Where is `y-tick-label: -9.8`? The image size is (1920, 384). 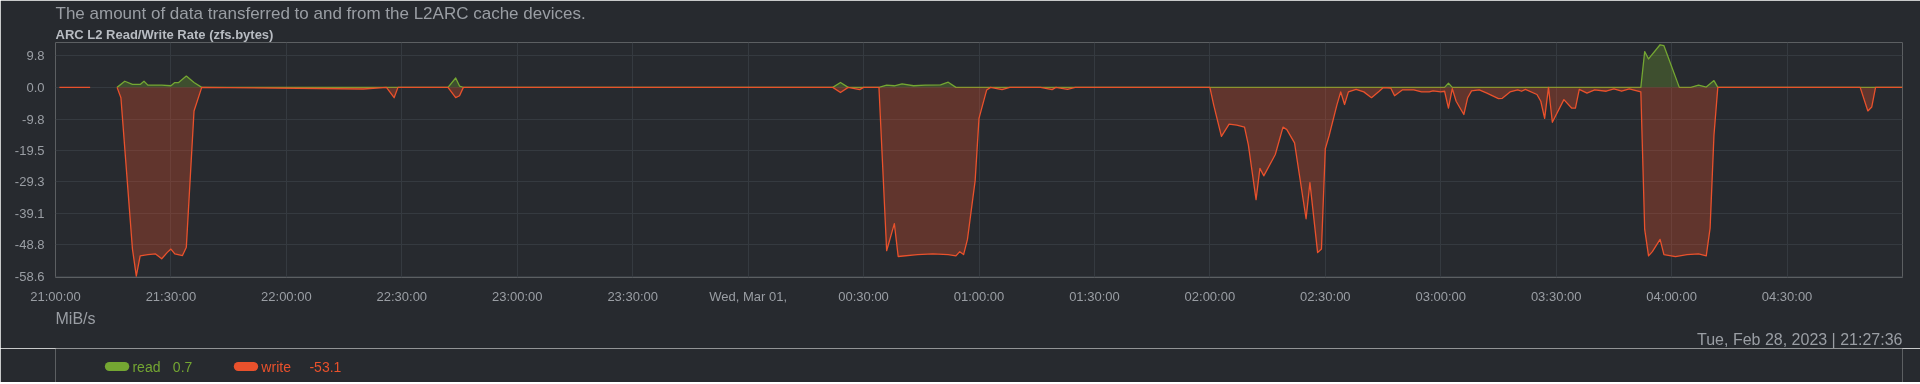
y-tick-label: -9.8 is located at coordinates (33, 119).